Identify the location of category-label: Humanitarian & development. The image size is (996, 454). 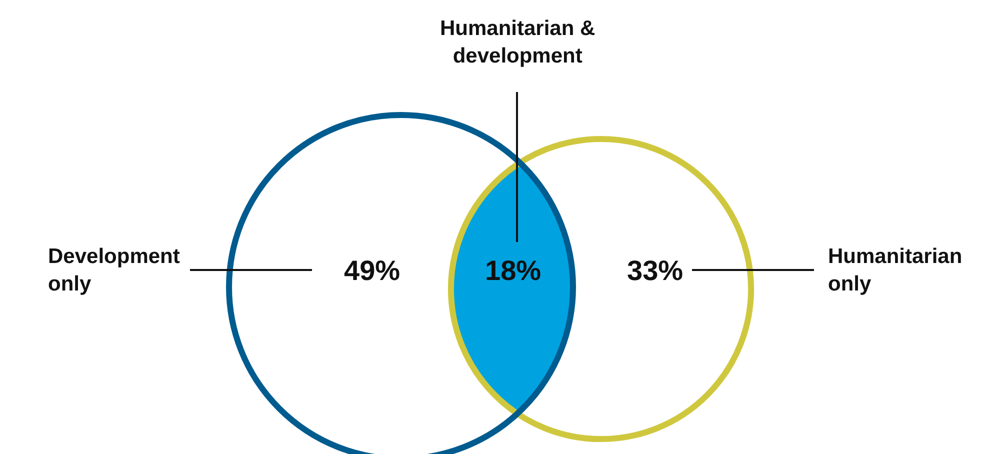
(518, 42).